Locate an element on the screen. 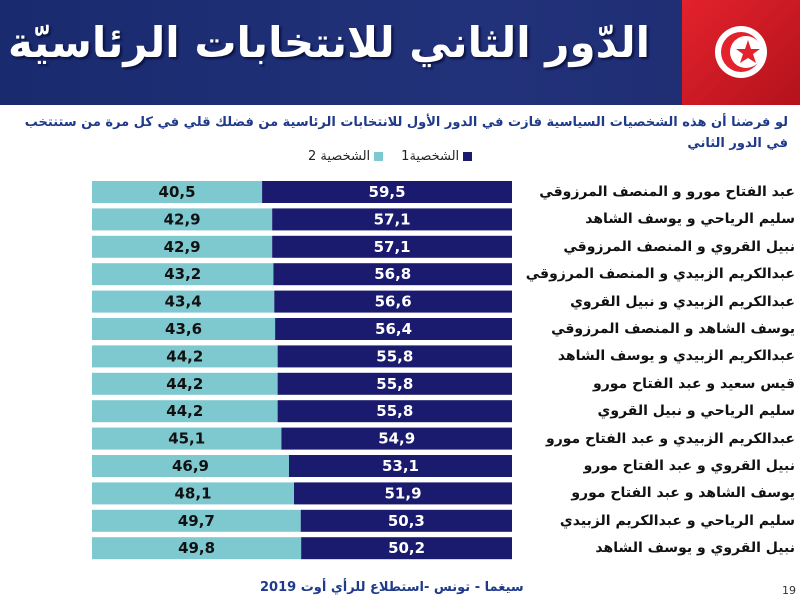 The image size is (800, 601). data-label-series-1-6: 55,8 is located at coordinates (394, 356).